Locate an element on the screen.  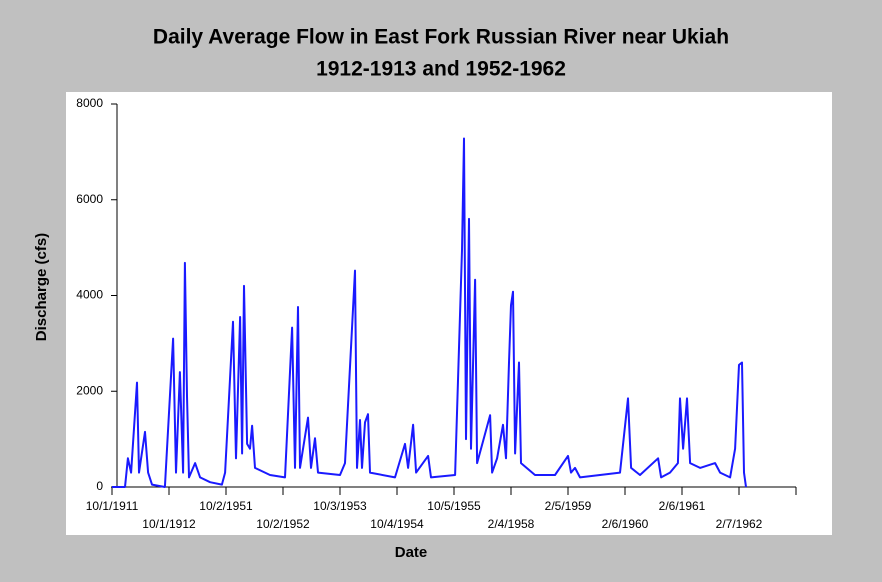
x-tick-label: 2/5/1959 is located at coordinates (568, 506).